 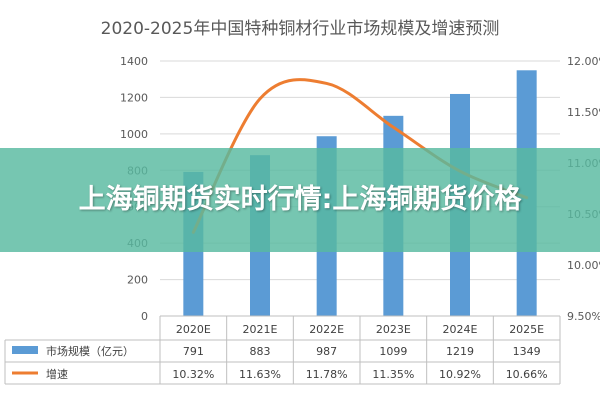 I want to click on category-label: 2024E, so click(x=460, y=329).